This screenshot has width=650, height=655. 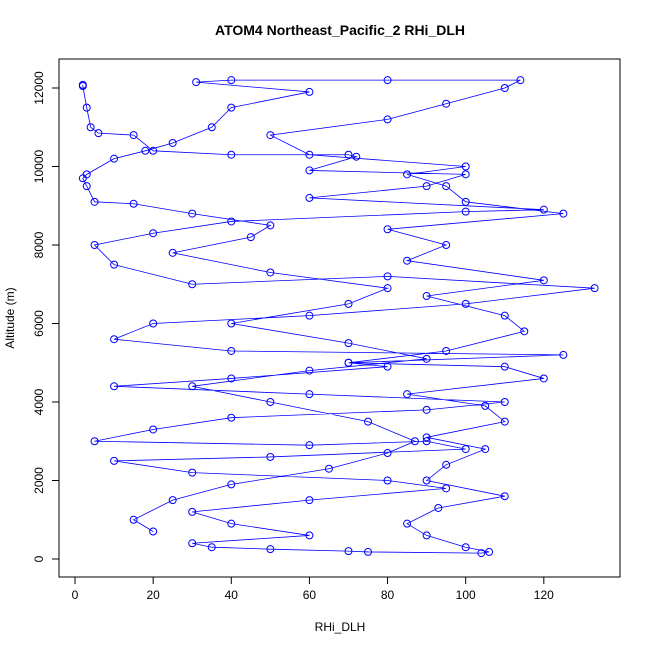 What do you see at coordinates (10, 317) in the screenshot?
I see `y-axis-label: Altitude (m)` at bounding box center [10, 317].